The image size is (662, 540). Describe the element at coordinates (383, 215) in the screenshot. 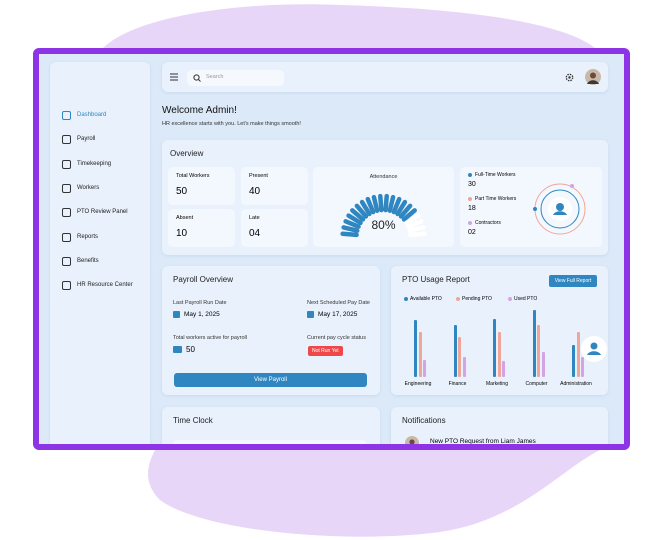

I see `attendance-gauge` at that location.